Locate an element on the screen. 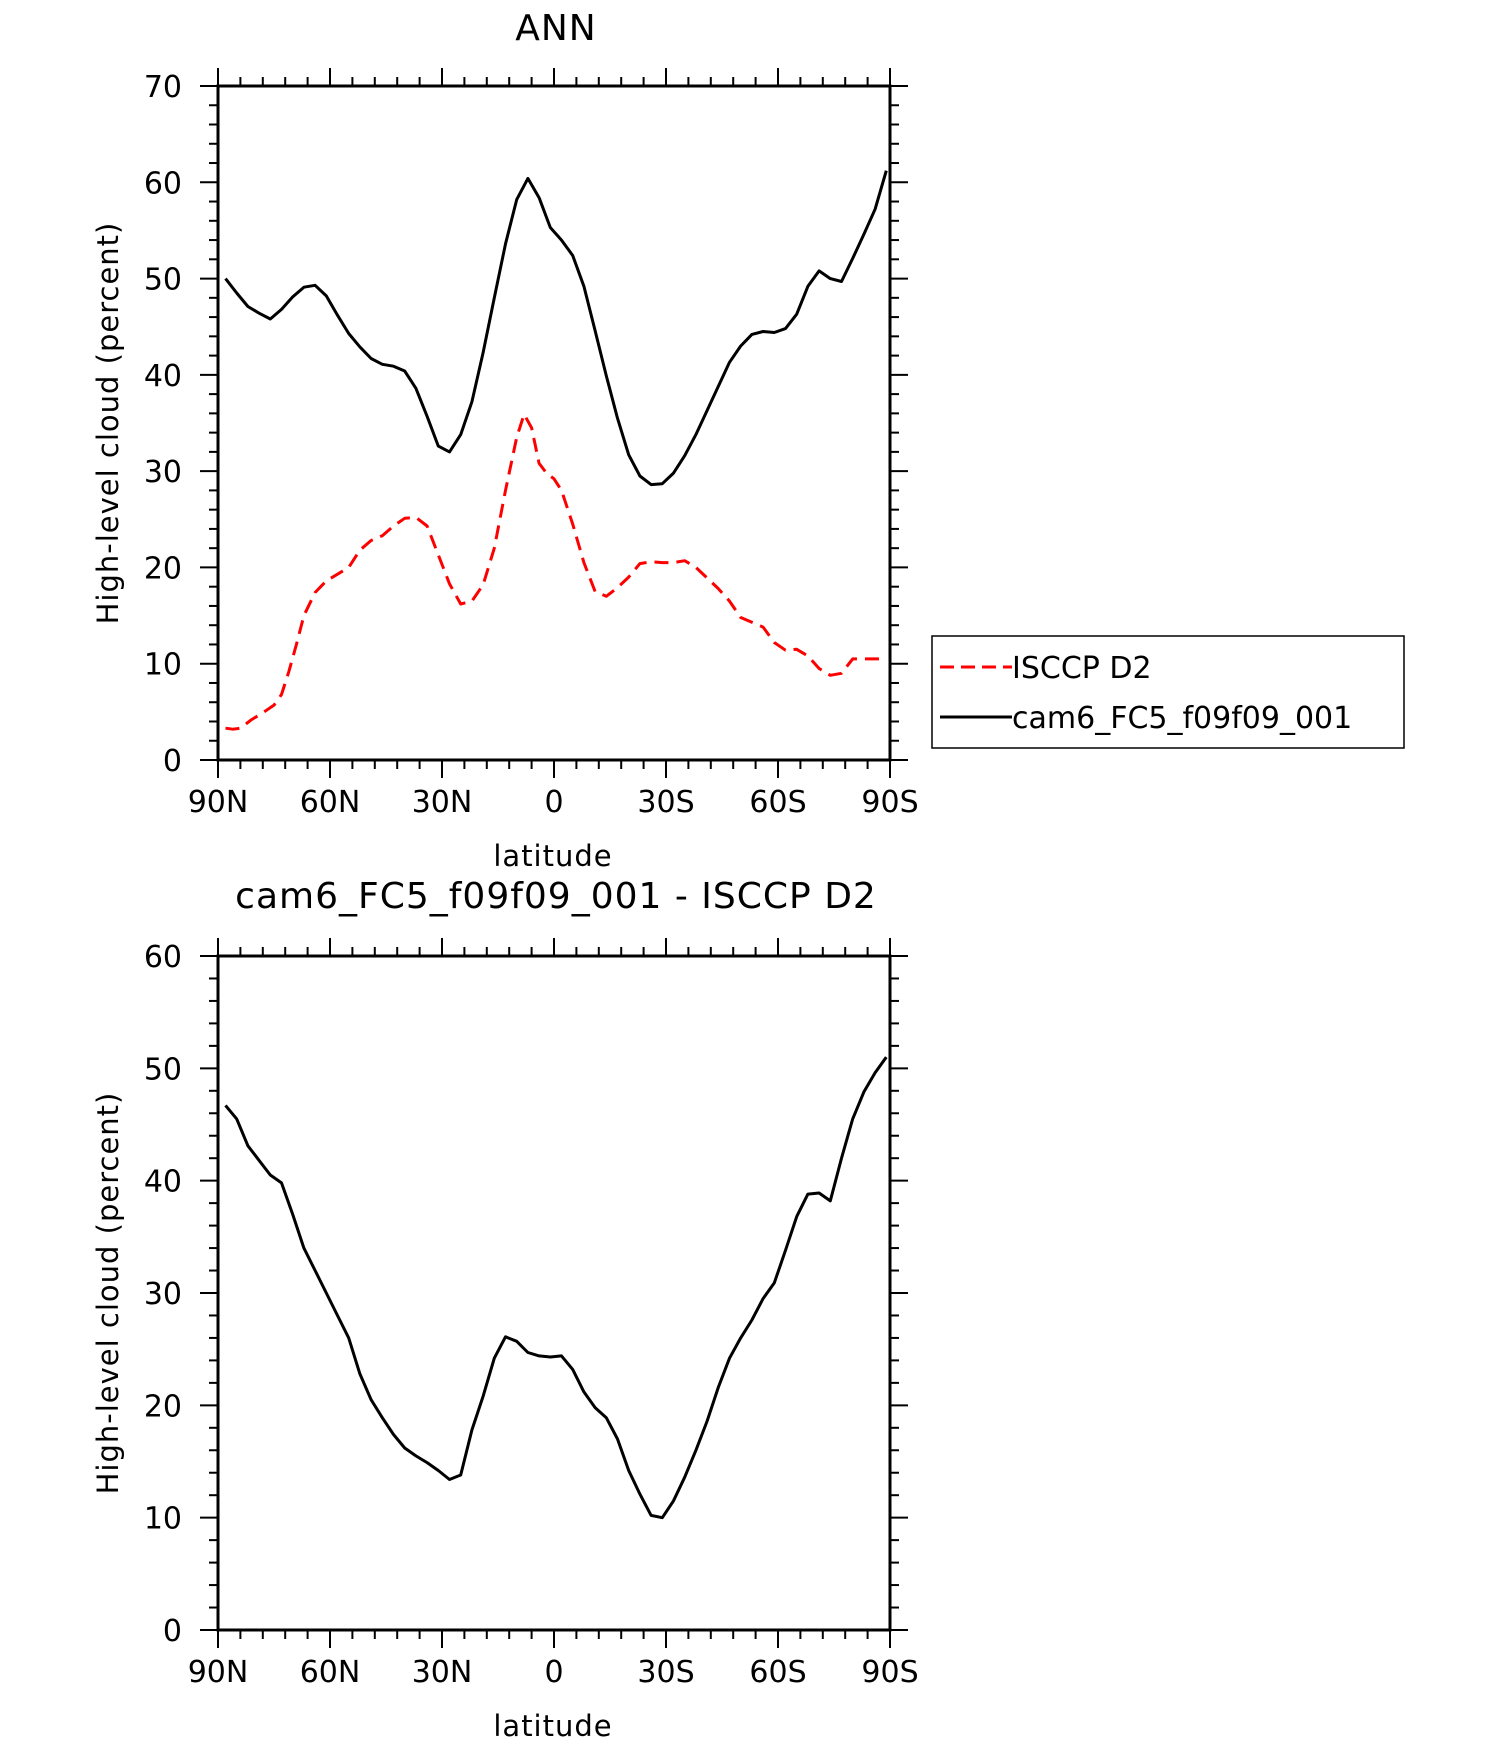 The height and width of the screenshot is (1741, 1498). top-y-axis-label: High-level cloud (percent) is located at coordinates (108, 423).